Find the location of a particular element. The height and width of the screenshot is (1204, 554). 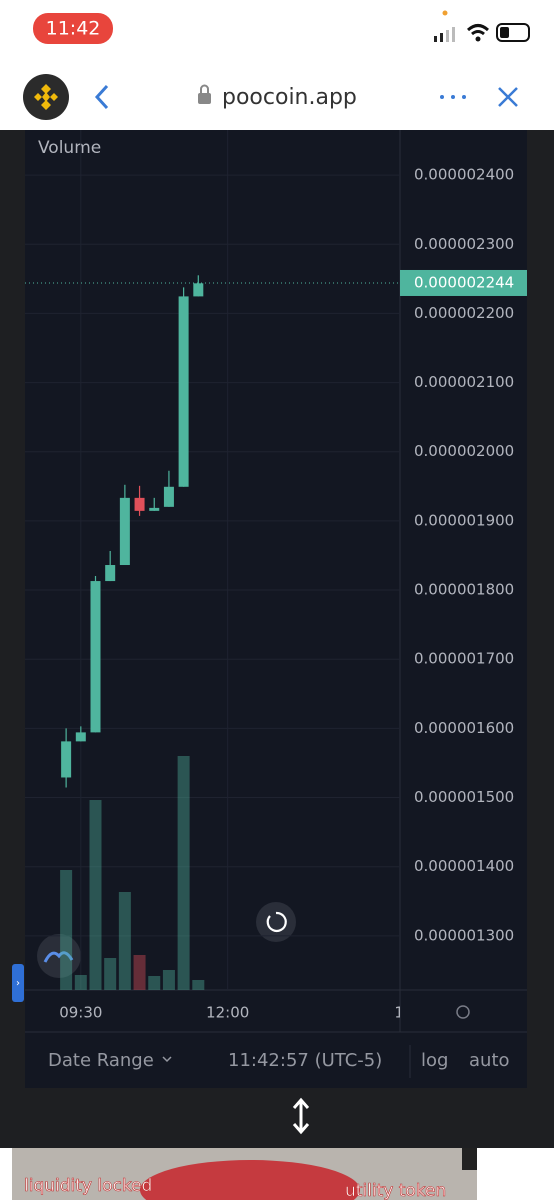

y-tick-label: 0.000001400 is located at coordinates (464, 866).